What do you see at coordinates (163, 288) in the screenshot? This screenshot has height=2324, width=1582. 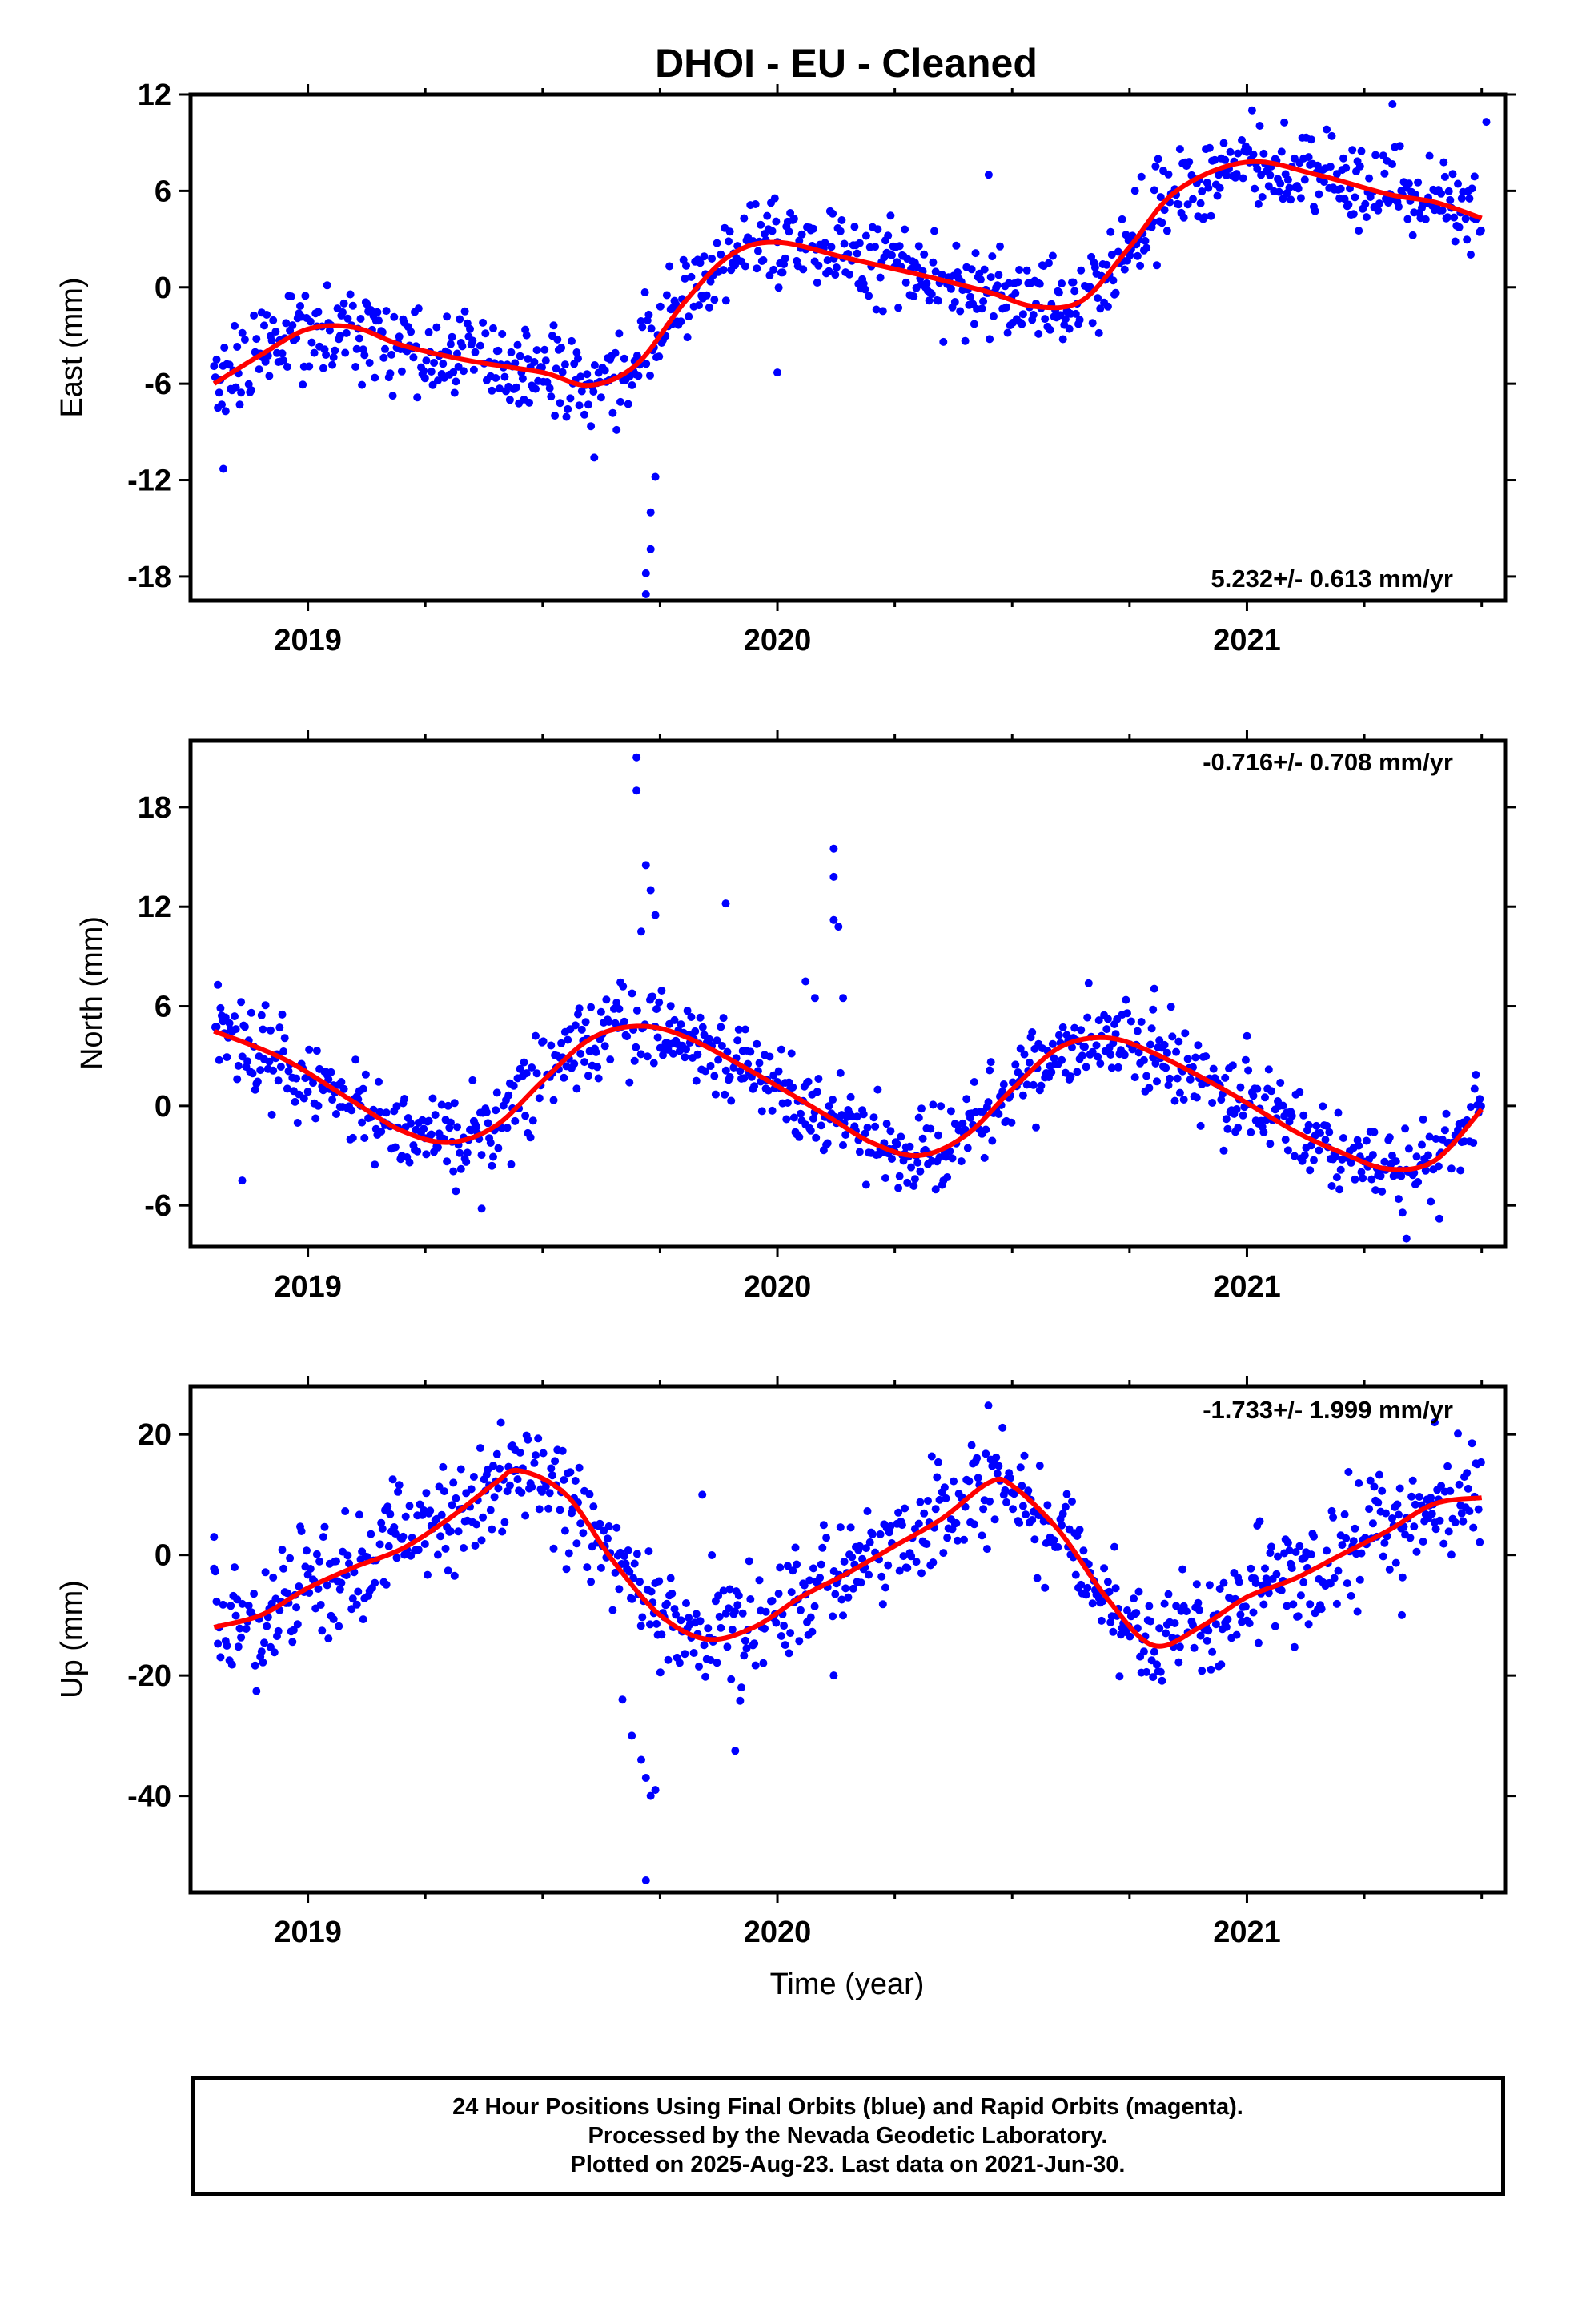 I see `y-tick-label: 0` at bounding box center [163, 288].